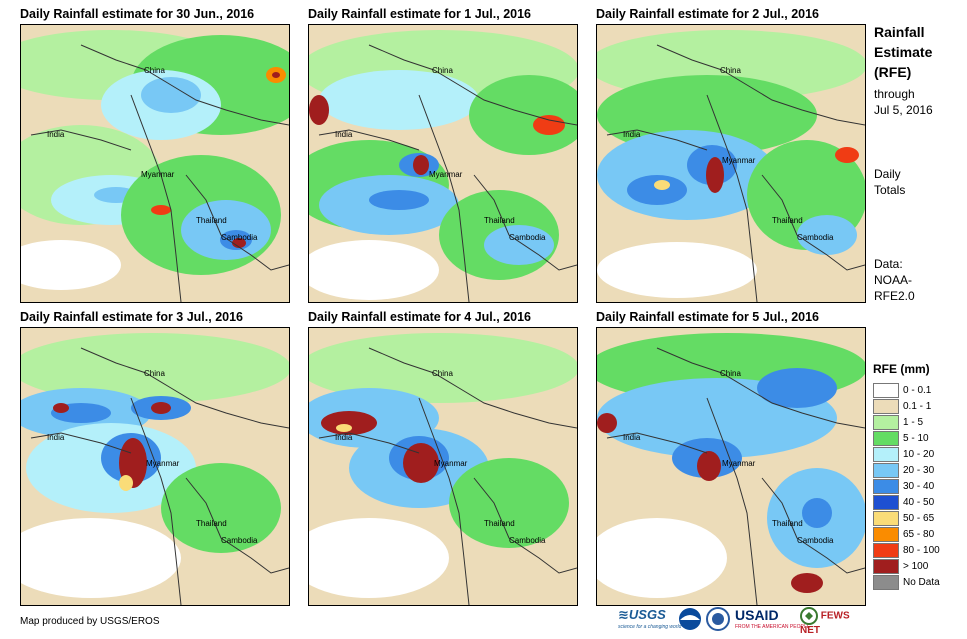 Image resolution: width=967 pixels, height=639 pixels. I want to click on panel-title: Daily Rainfall estimate for 1 Jul., 2016, so click(420, 14).